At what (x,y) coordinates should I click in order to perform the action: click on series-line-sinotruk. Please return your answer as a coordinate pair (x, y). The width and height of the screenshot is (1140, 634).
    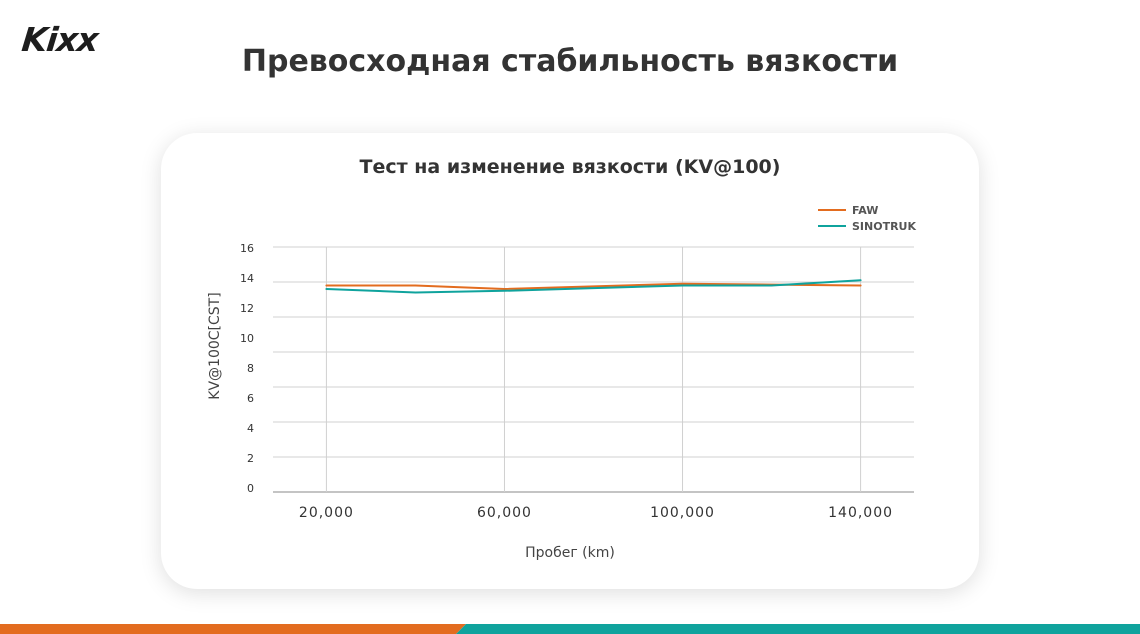
    Looking at the image, I should click on (593, 286).